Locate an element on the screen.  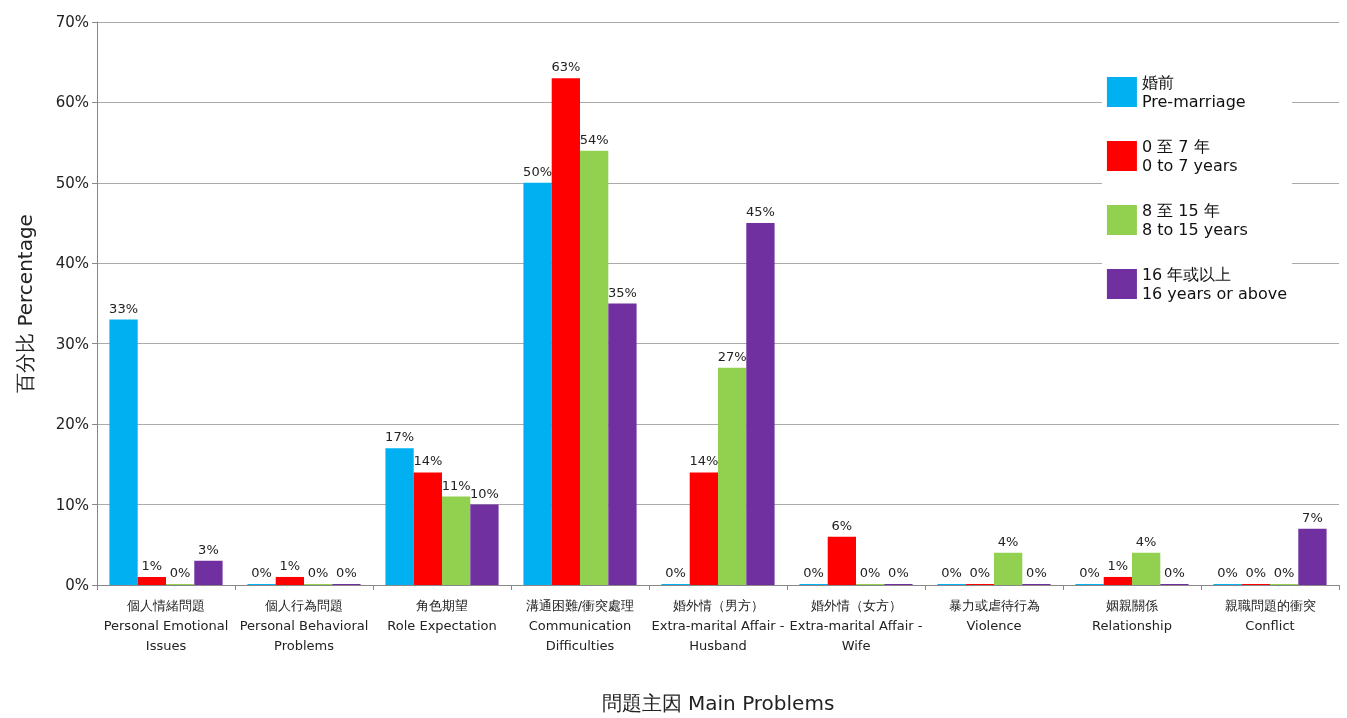
x-axis-title: 問題主因 Main Problems is located at coordinates (718, 703).